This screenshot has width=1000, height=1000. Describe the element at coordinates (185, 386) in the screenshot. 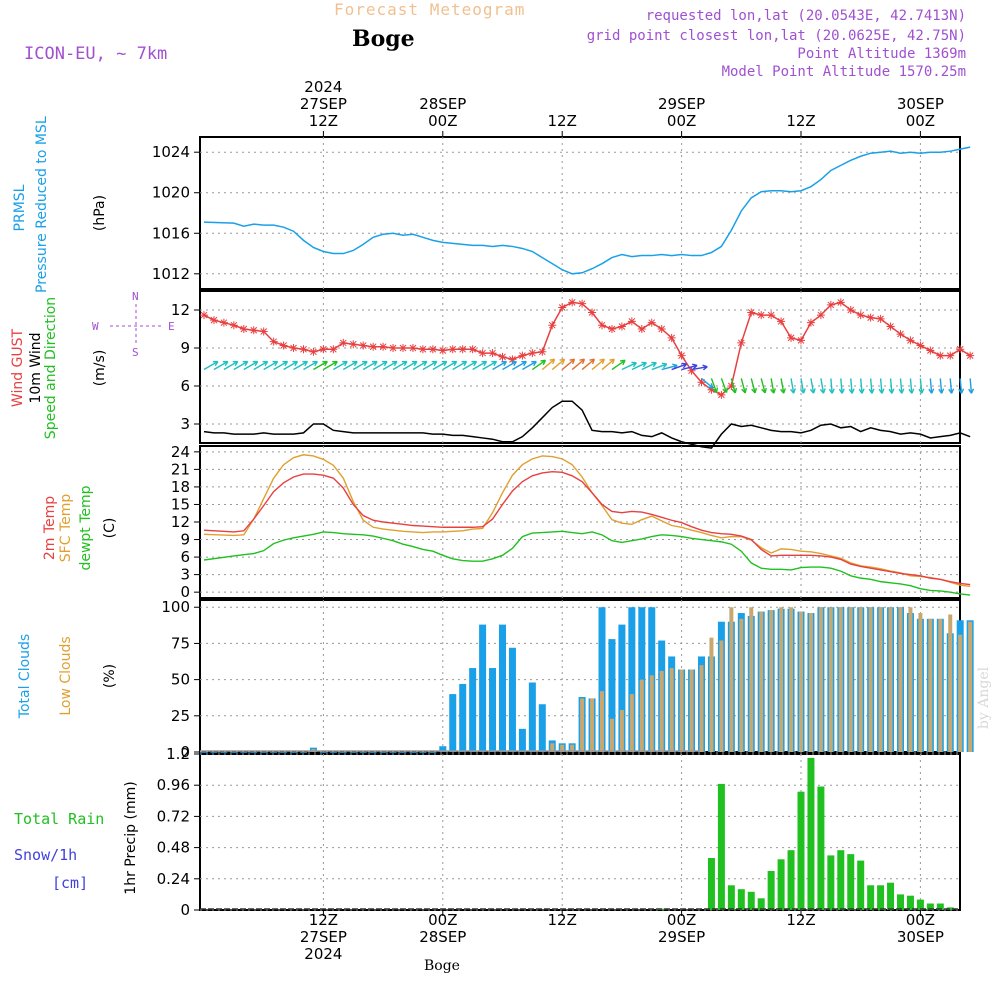

I see `y-tick-label: 6` at that location.